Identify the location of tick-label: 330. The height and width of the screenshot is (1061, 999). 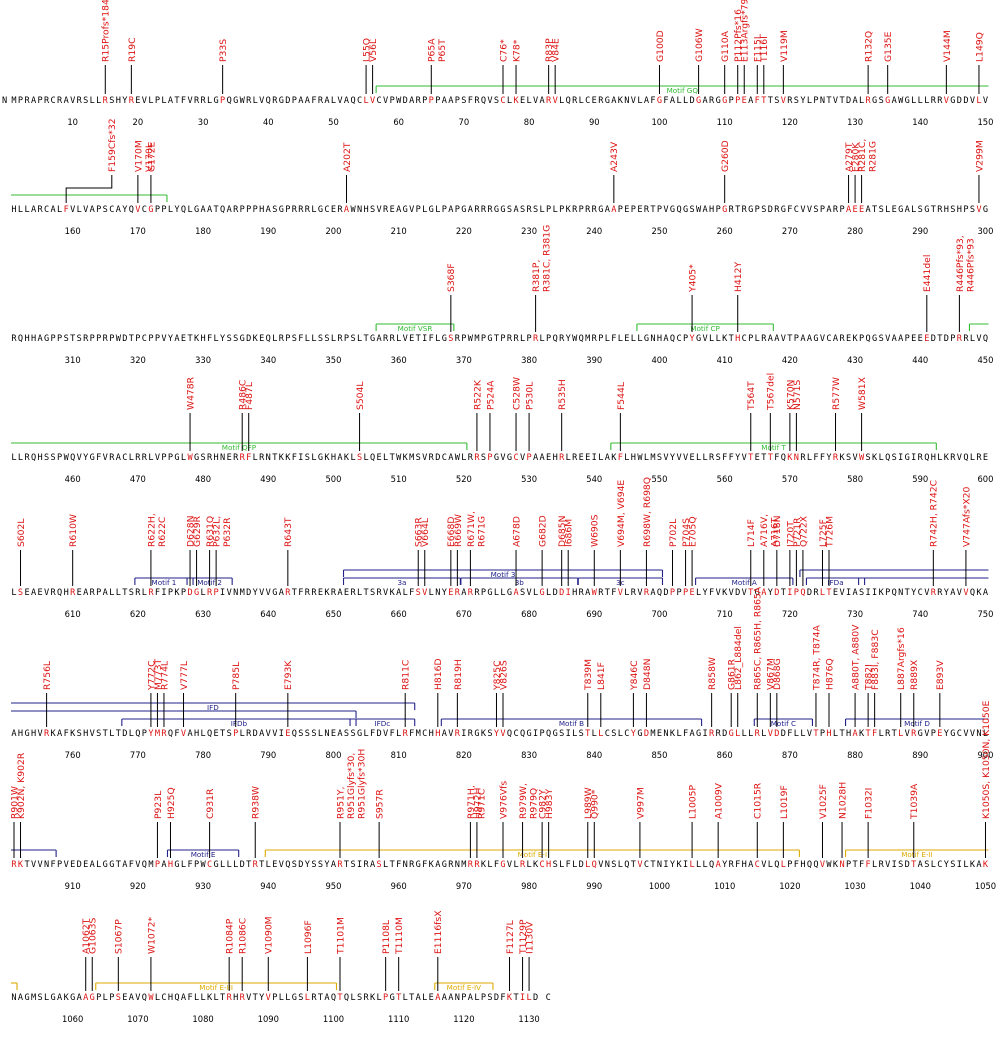
(203, 360).